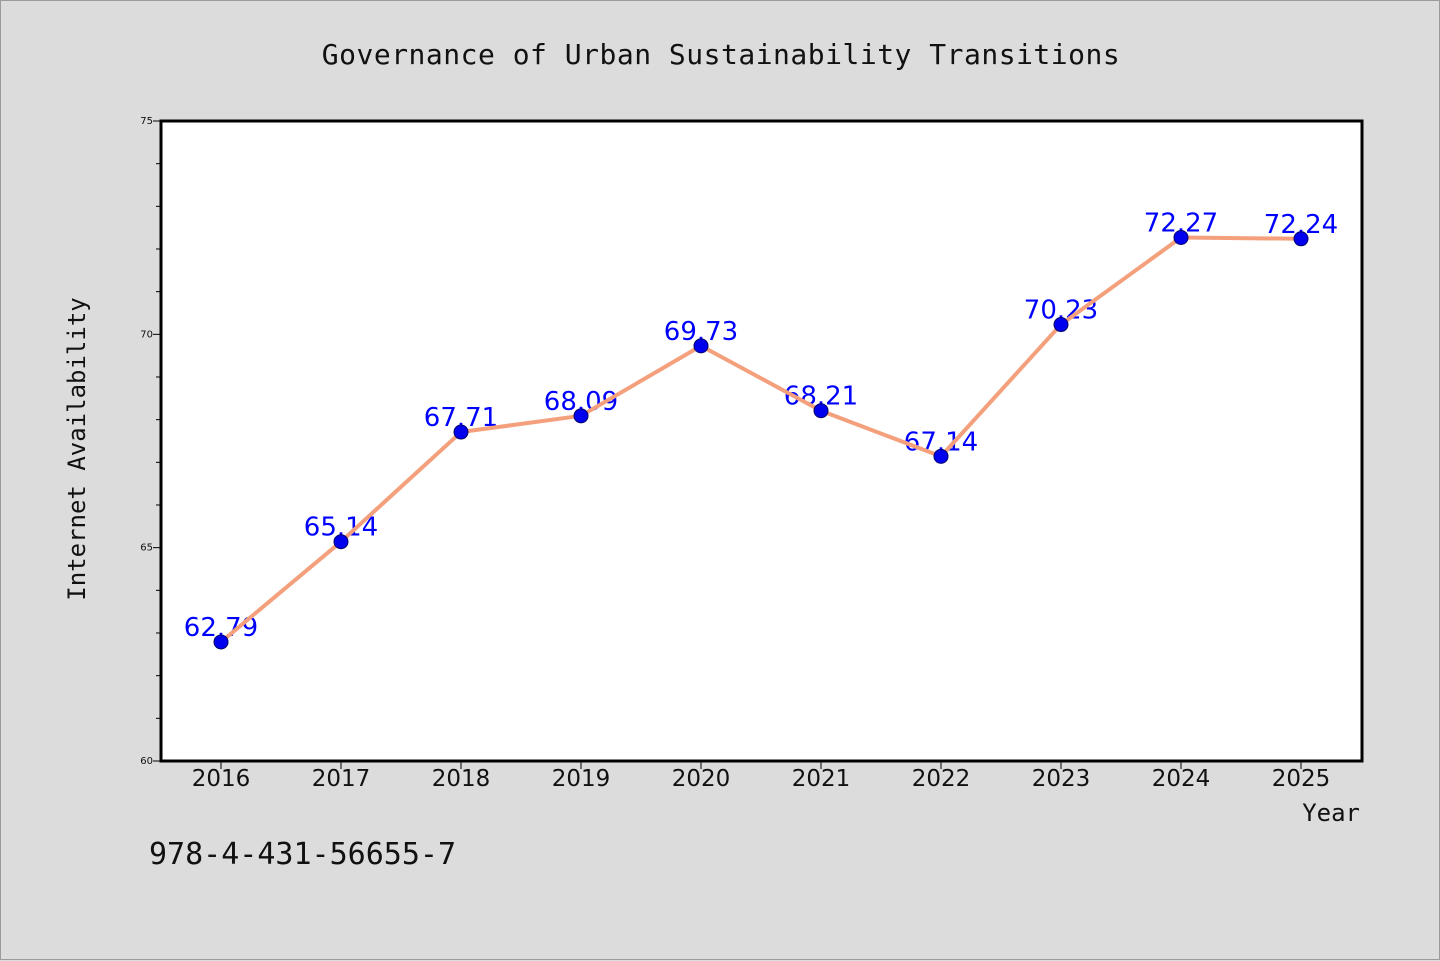 This screenshot has width=1440, height=961. What do you see at coordinates (146, 761) in the screenshot?
I see `y-tick-label: 60` at bounding box center [146, 761].